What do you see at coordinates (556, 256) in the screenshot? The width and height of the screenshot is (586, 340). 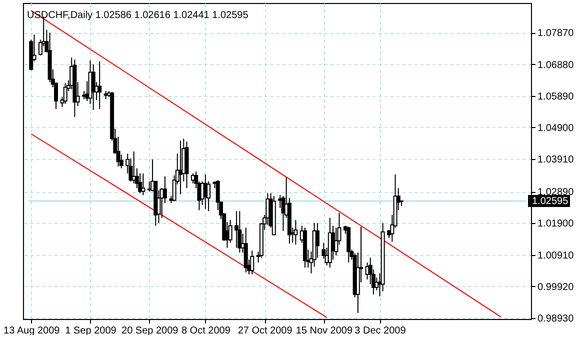 I see `y-tick-label: 1.00910` at bounding box center [556, 256].